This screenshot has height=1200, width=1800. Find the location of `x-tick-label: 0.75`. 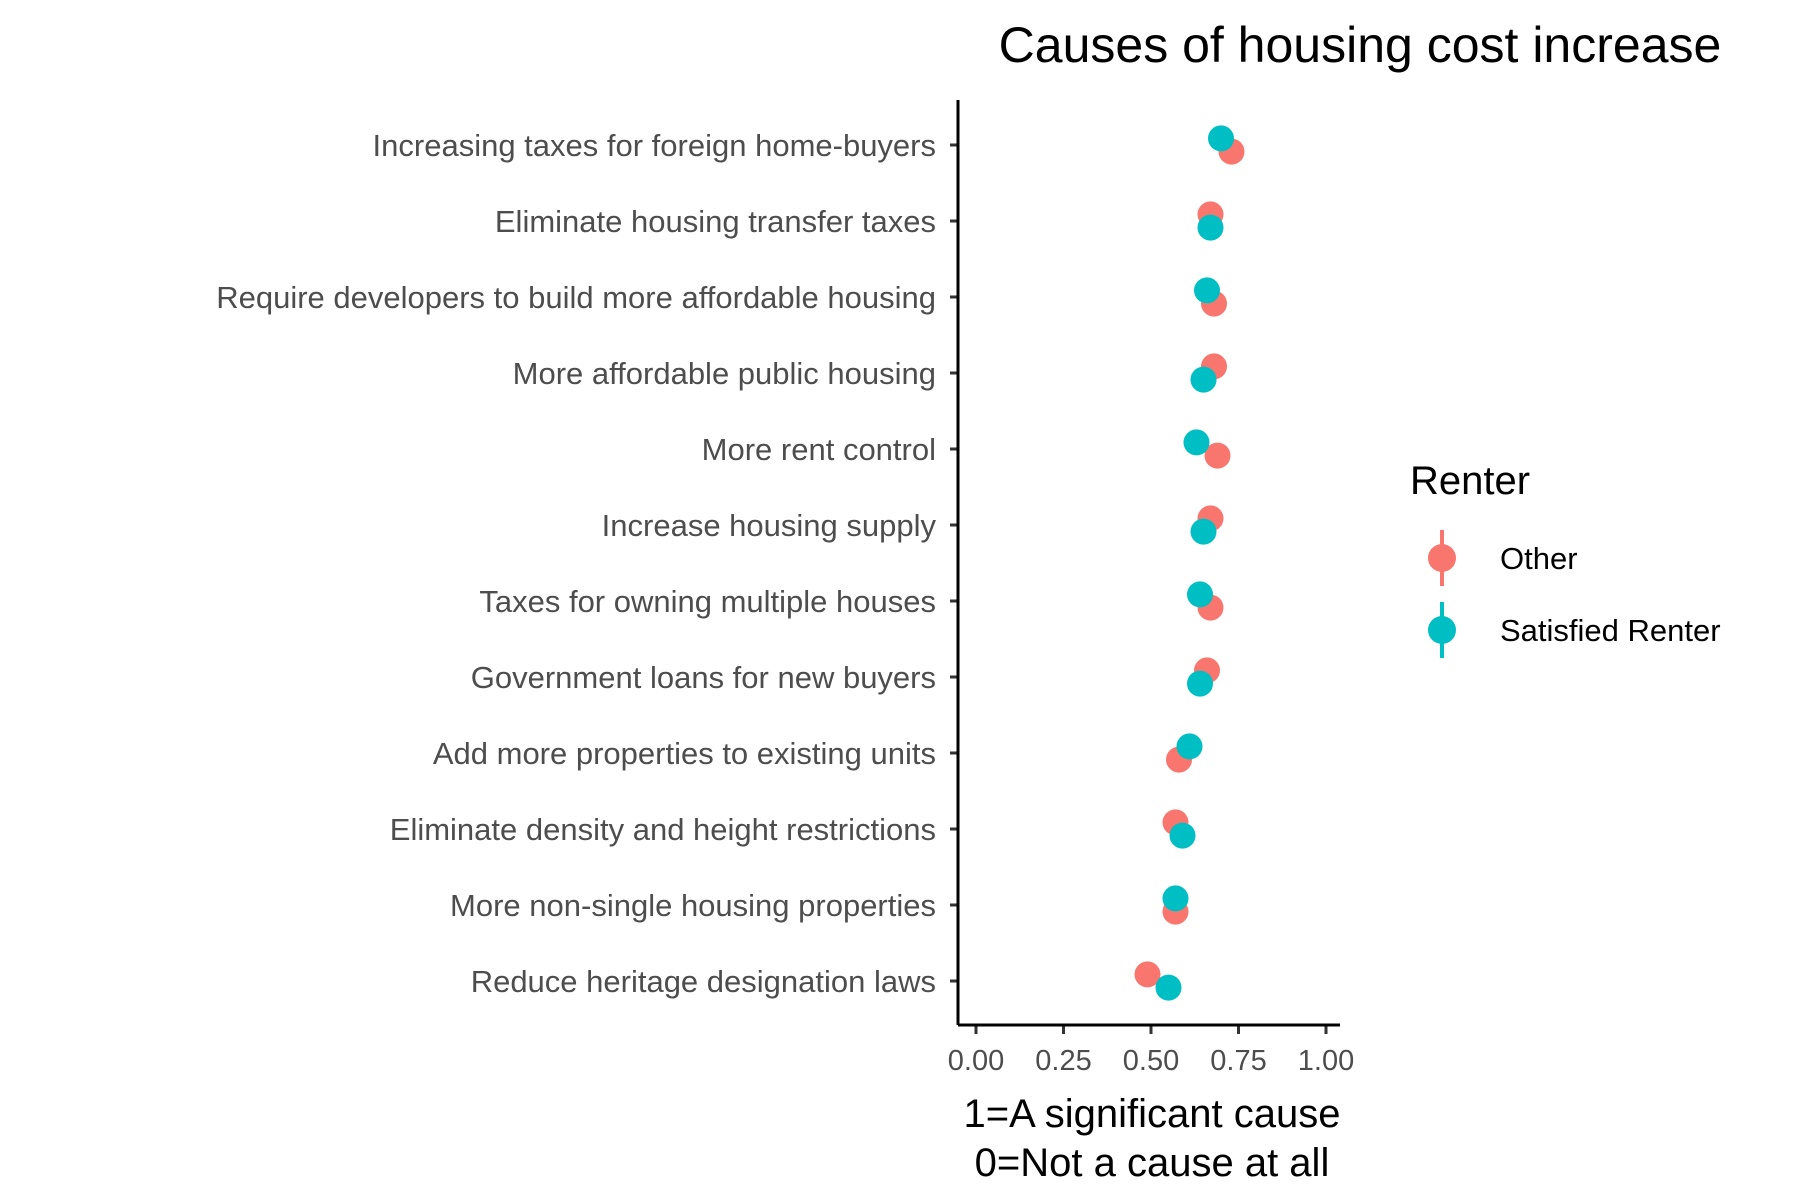

x-tick-label: 0.75 is located at coordinates (1238, 1061).